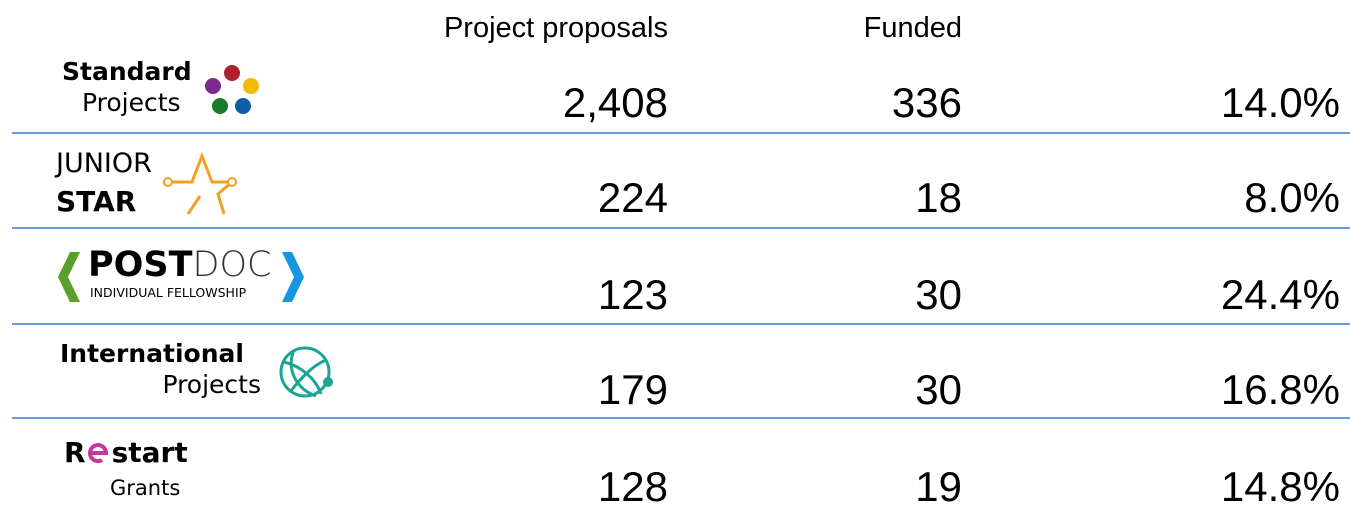  I want to click on logo-text: POST, so click(140, 265).